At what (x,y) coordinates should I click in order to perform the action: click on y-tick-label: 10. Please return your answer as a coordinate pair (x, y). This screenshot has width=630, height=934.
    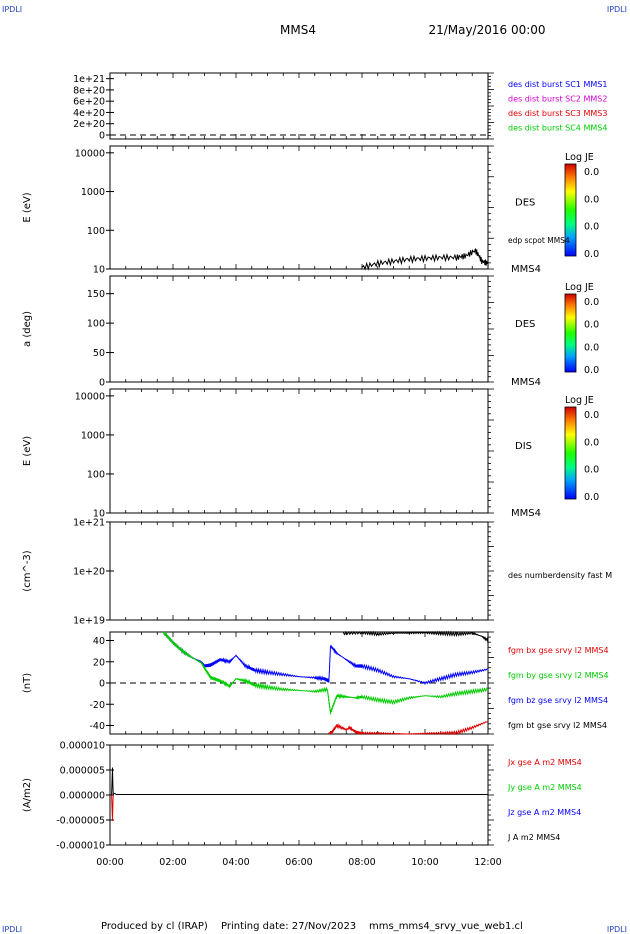
    Looking at the image, I should click on (99, 514).